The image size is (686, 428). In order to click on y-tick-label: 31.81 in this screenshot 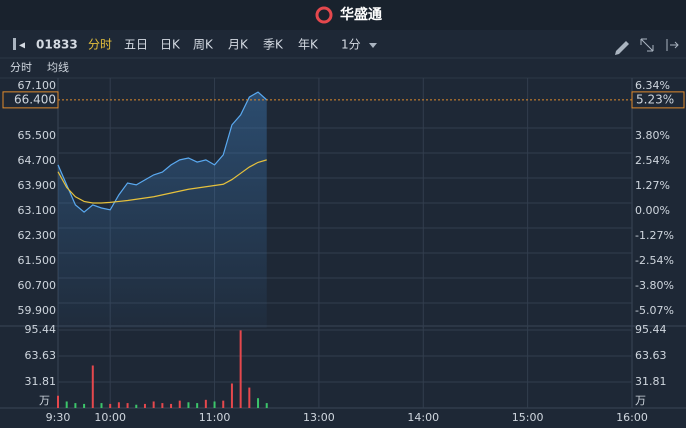, I will do `click(41, 381)`.